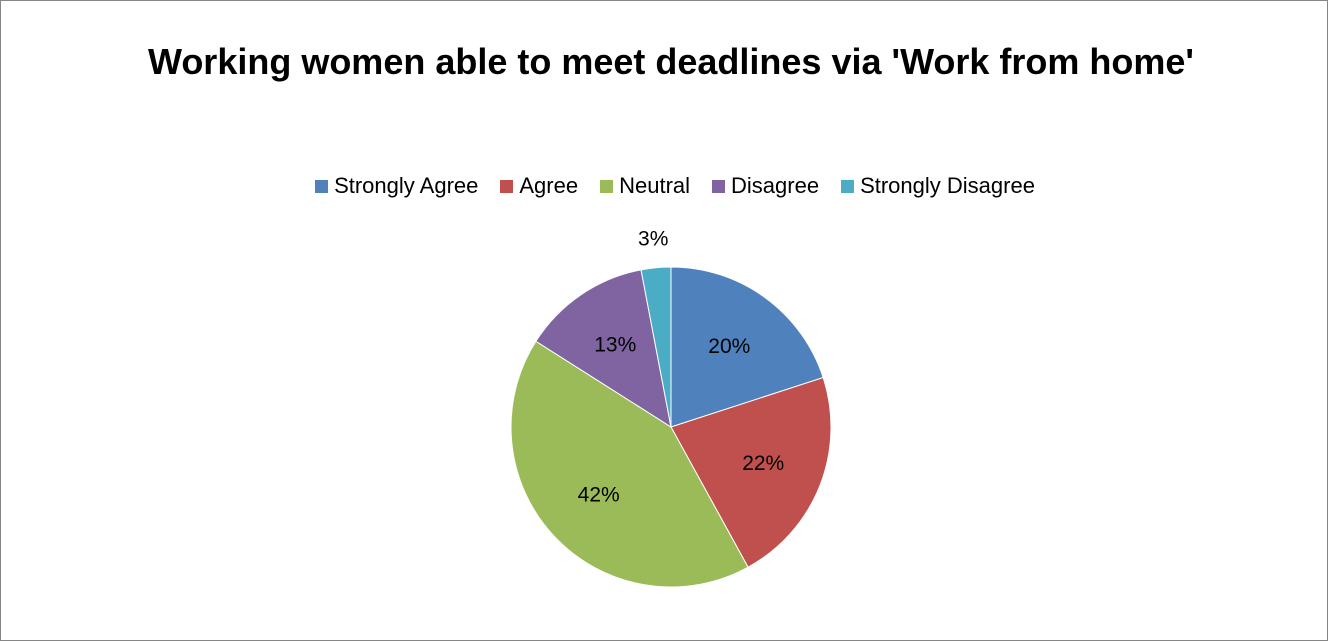  Describe the element at coordinates (599, 494) in the screenshot. I see `data-label-neutral: 42%` at that location.